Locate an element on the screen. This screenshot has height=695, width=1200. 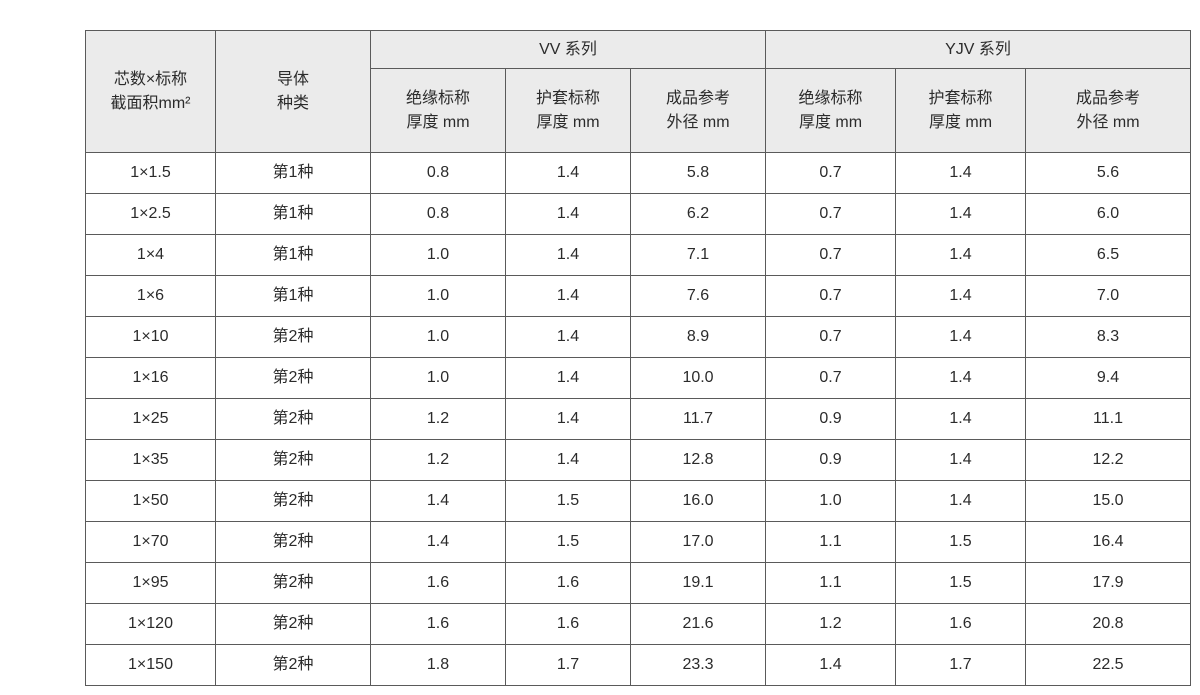
table-cell: 6.0 is located at coordinates (1108, 214).